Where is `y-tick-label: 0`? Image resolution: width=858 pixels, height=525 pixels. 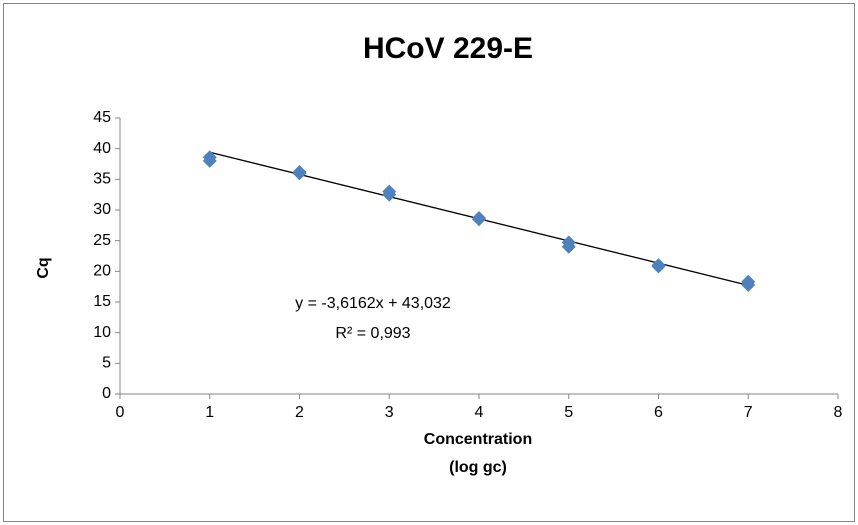
y-tick-label: 0 is located at coordinates (106, 393).